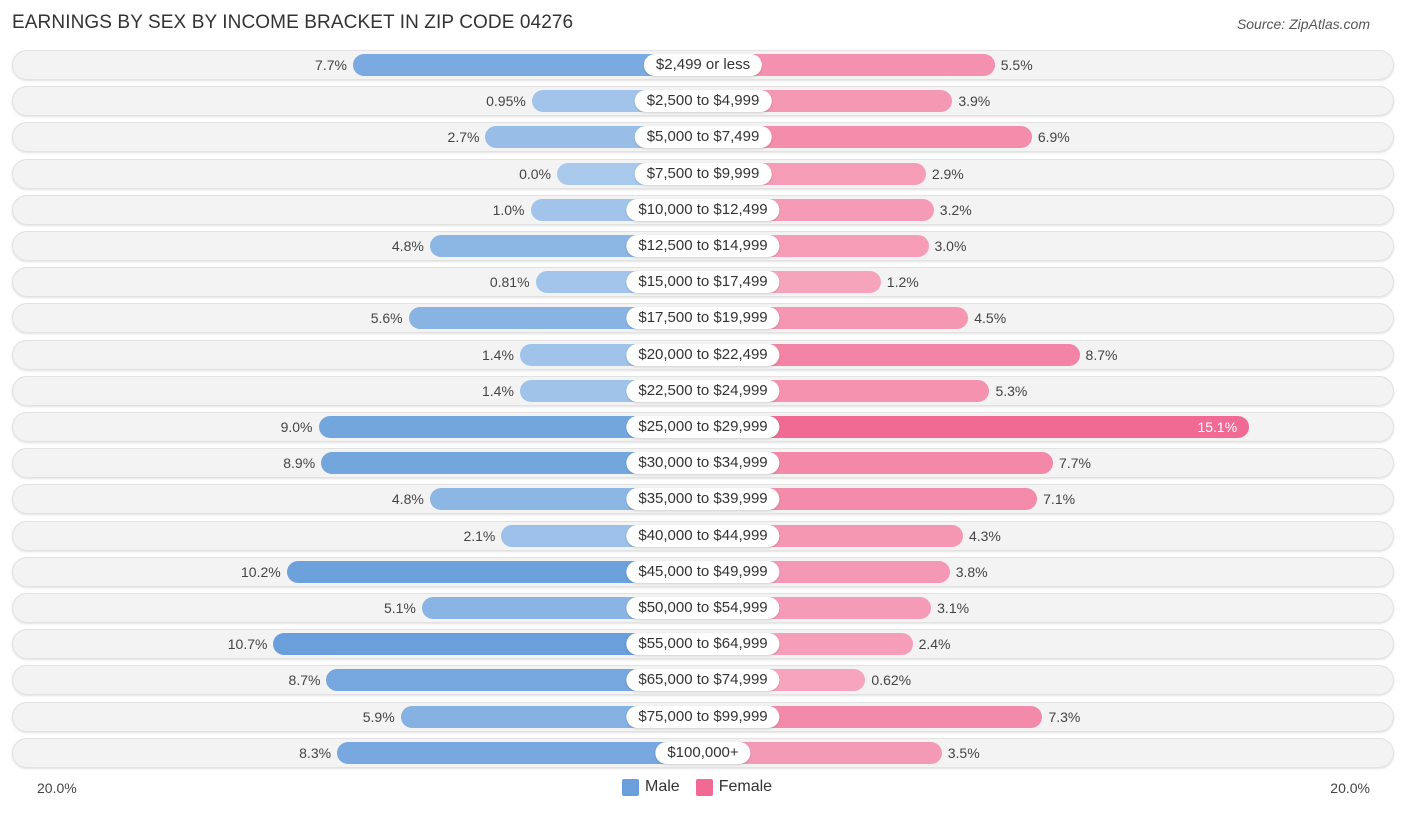 The image size is (1406, 813). I want to click on chart-row: 8.7% 0.62% $65,000 to $74,999, so click(703, 680).